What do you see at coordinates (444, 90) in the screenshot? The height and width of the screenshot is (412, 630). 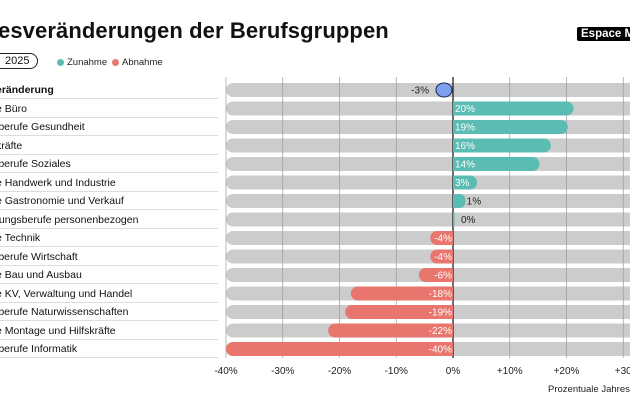 I see `total-marker` at bounding box center [444, 90].